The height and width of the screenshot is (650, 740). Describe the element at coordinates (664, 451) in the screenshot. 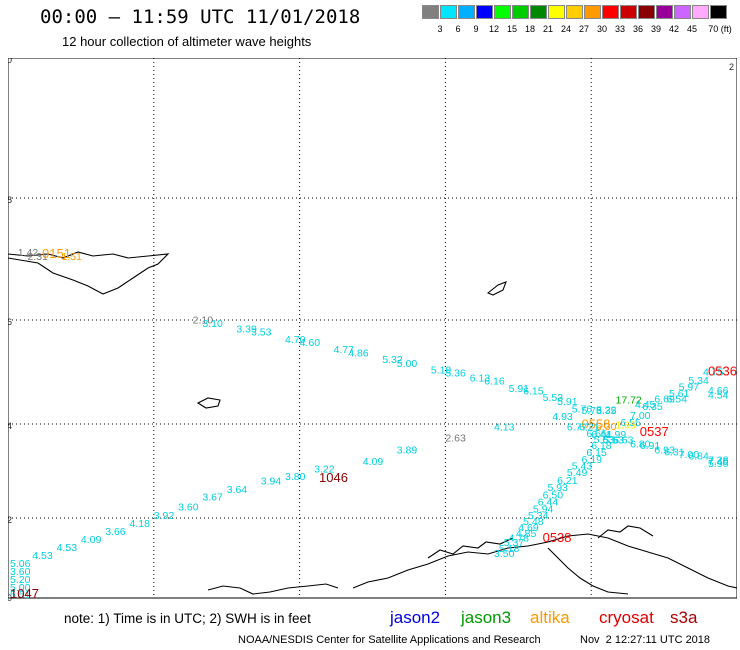

I see `wave-height-label: 6.93` at that location.